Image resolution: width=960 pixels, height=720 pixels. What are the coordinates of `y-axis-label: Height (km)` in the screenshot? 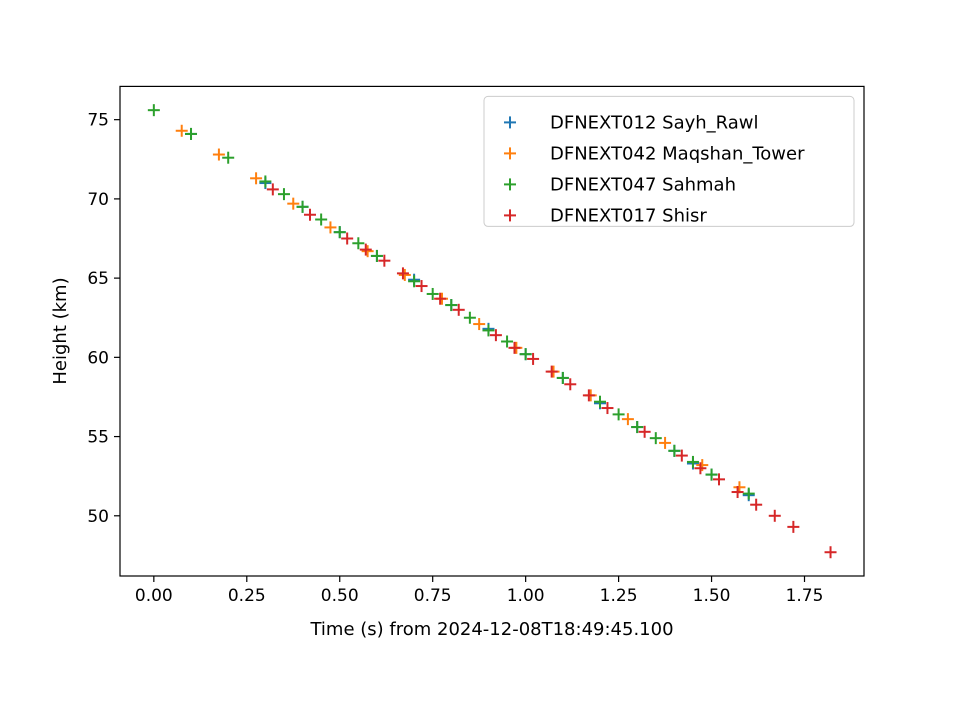 It's located at (60, 330).